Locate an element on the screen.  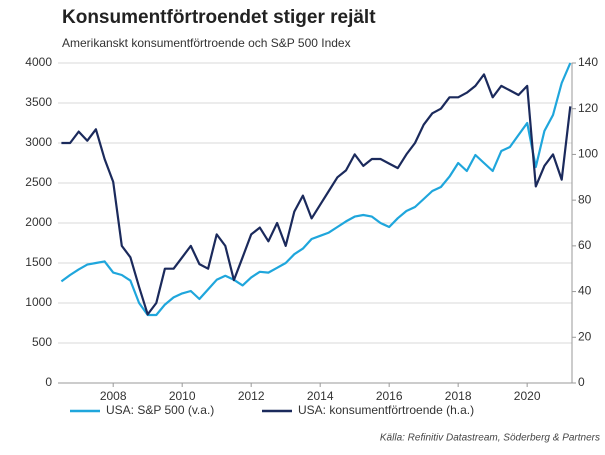
legend-label: USA: S&P 500 (v.a.) is located at coordinates (160, 410).